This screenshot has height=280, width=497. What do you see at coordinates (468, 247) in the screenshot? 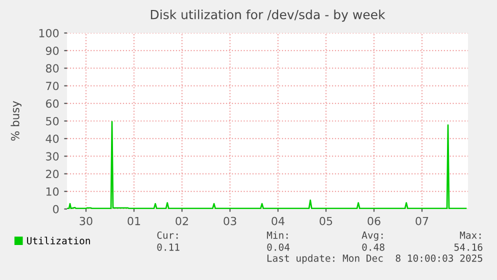
I see `text: 54.16` at bounding box center [468, 247].